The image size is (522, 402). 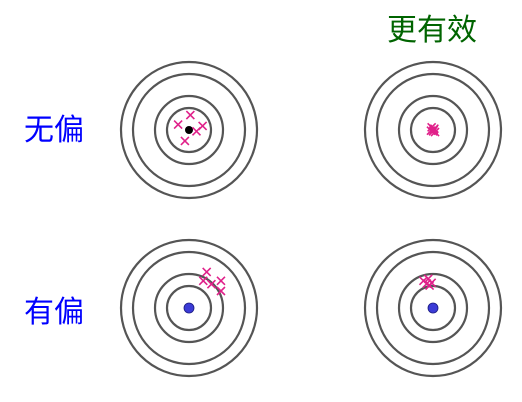 What do you see at coordinates (432, 30) in the screenshot?
I see `more-efficient-label: 更有效` at bounding box center [432, 30].